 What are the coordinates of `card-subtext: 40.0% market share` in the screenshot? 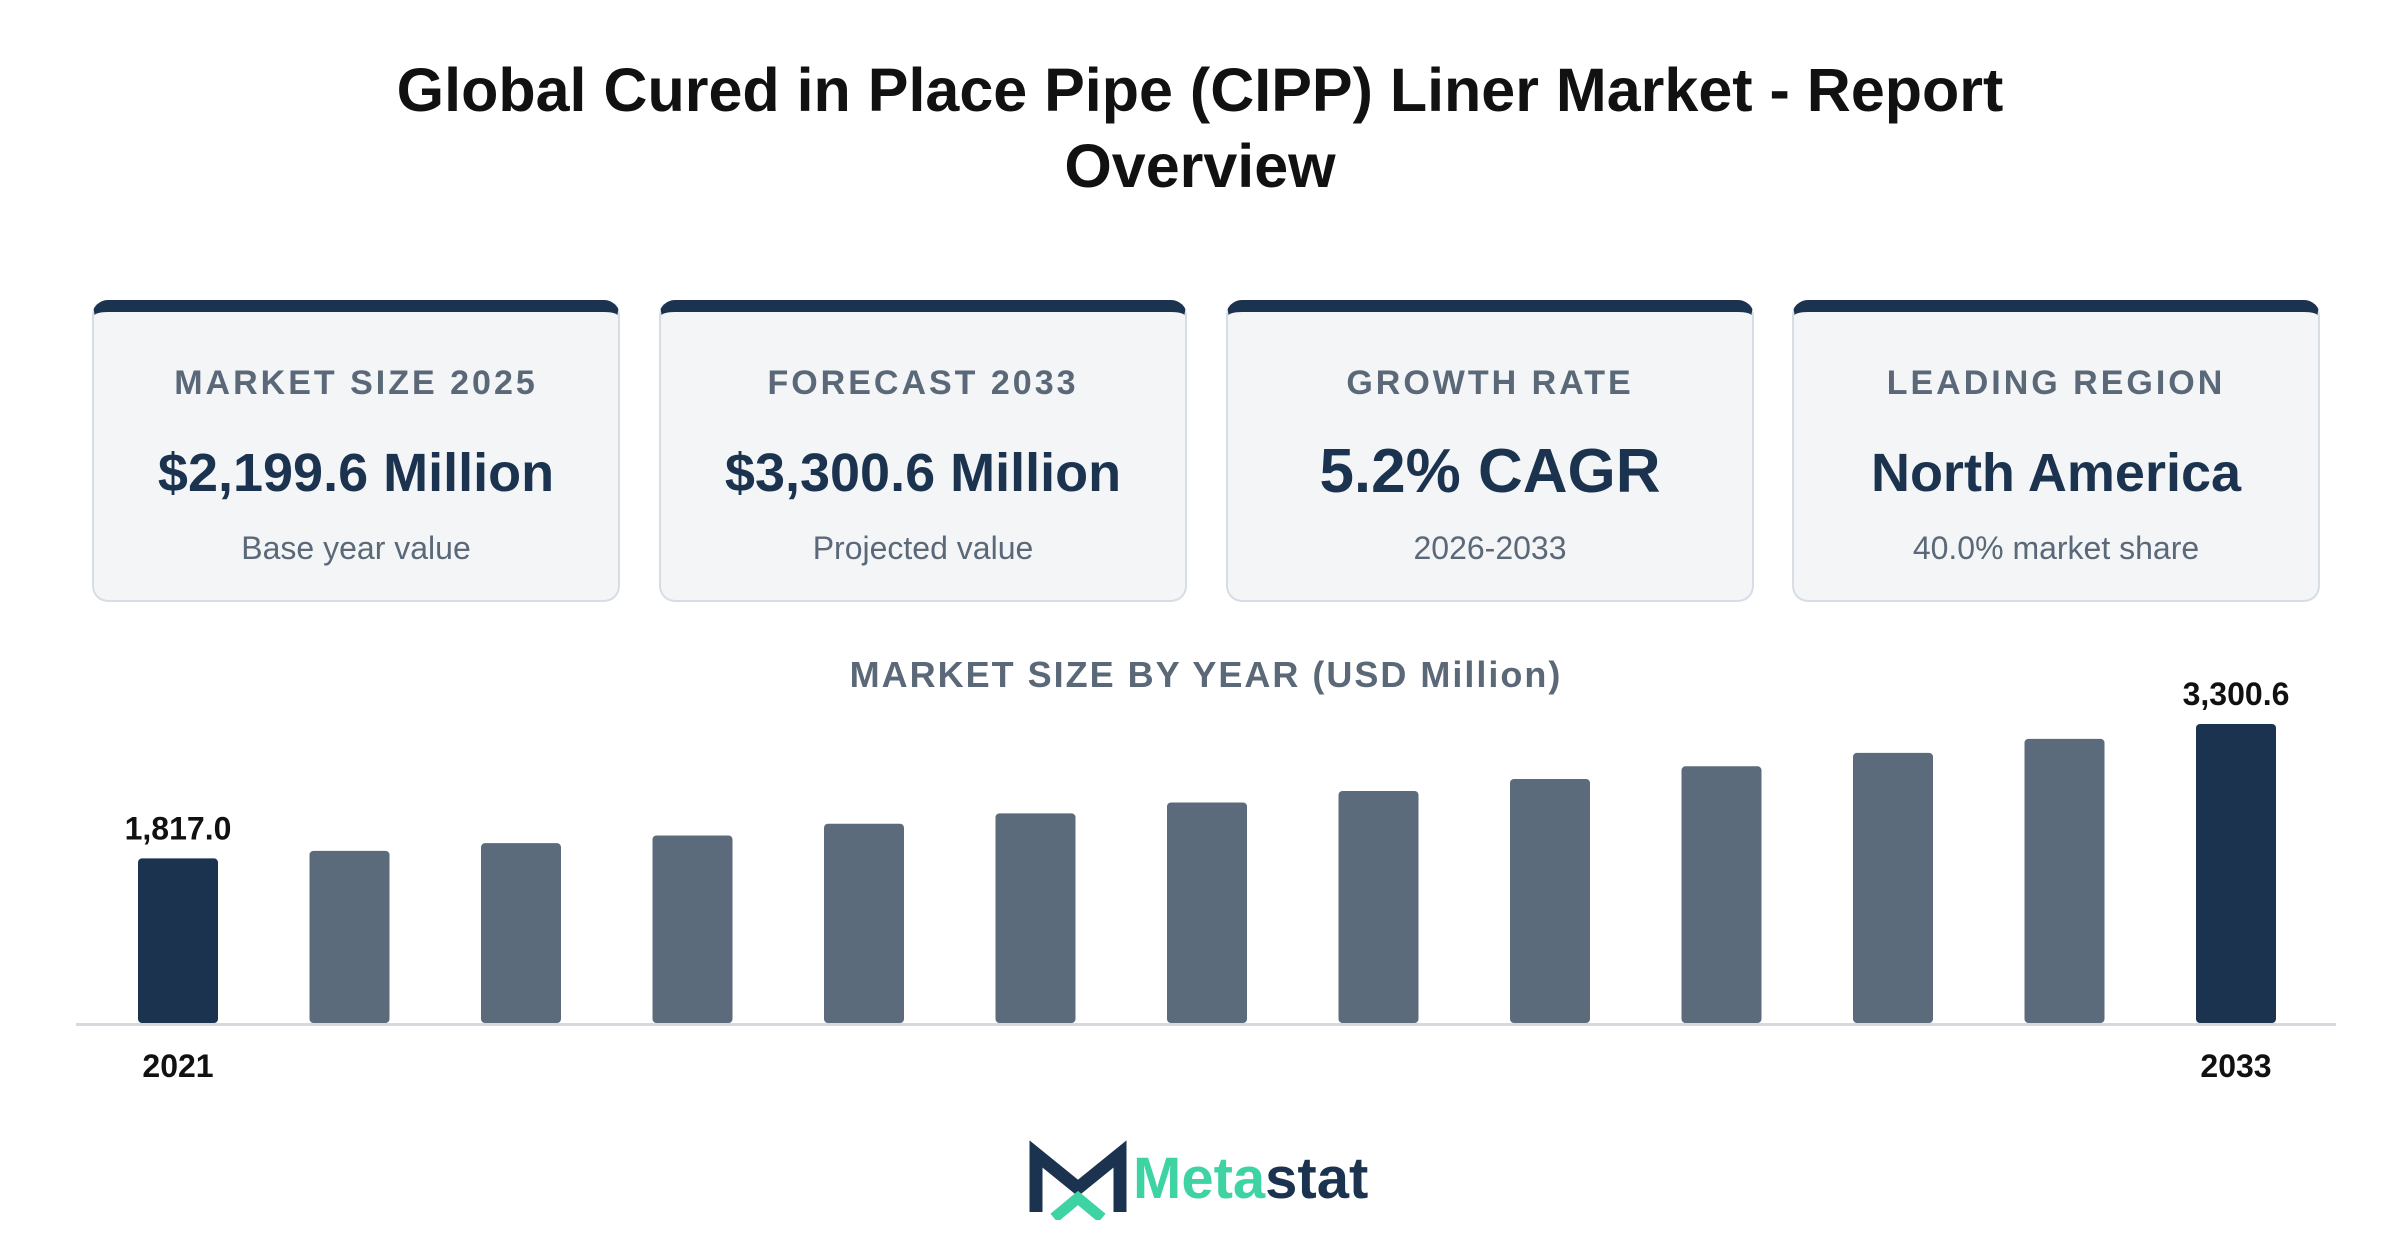 It's located at (2056, 548).